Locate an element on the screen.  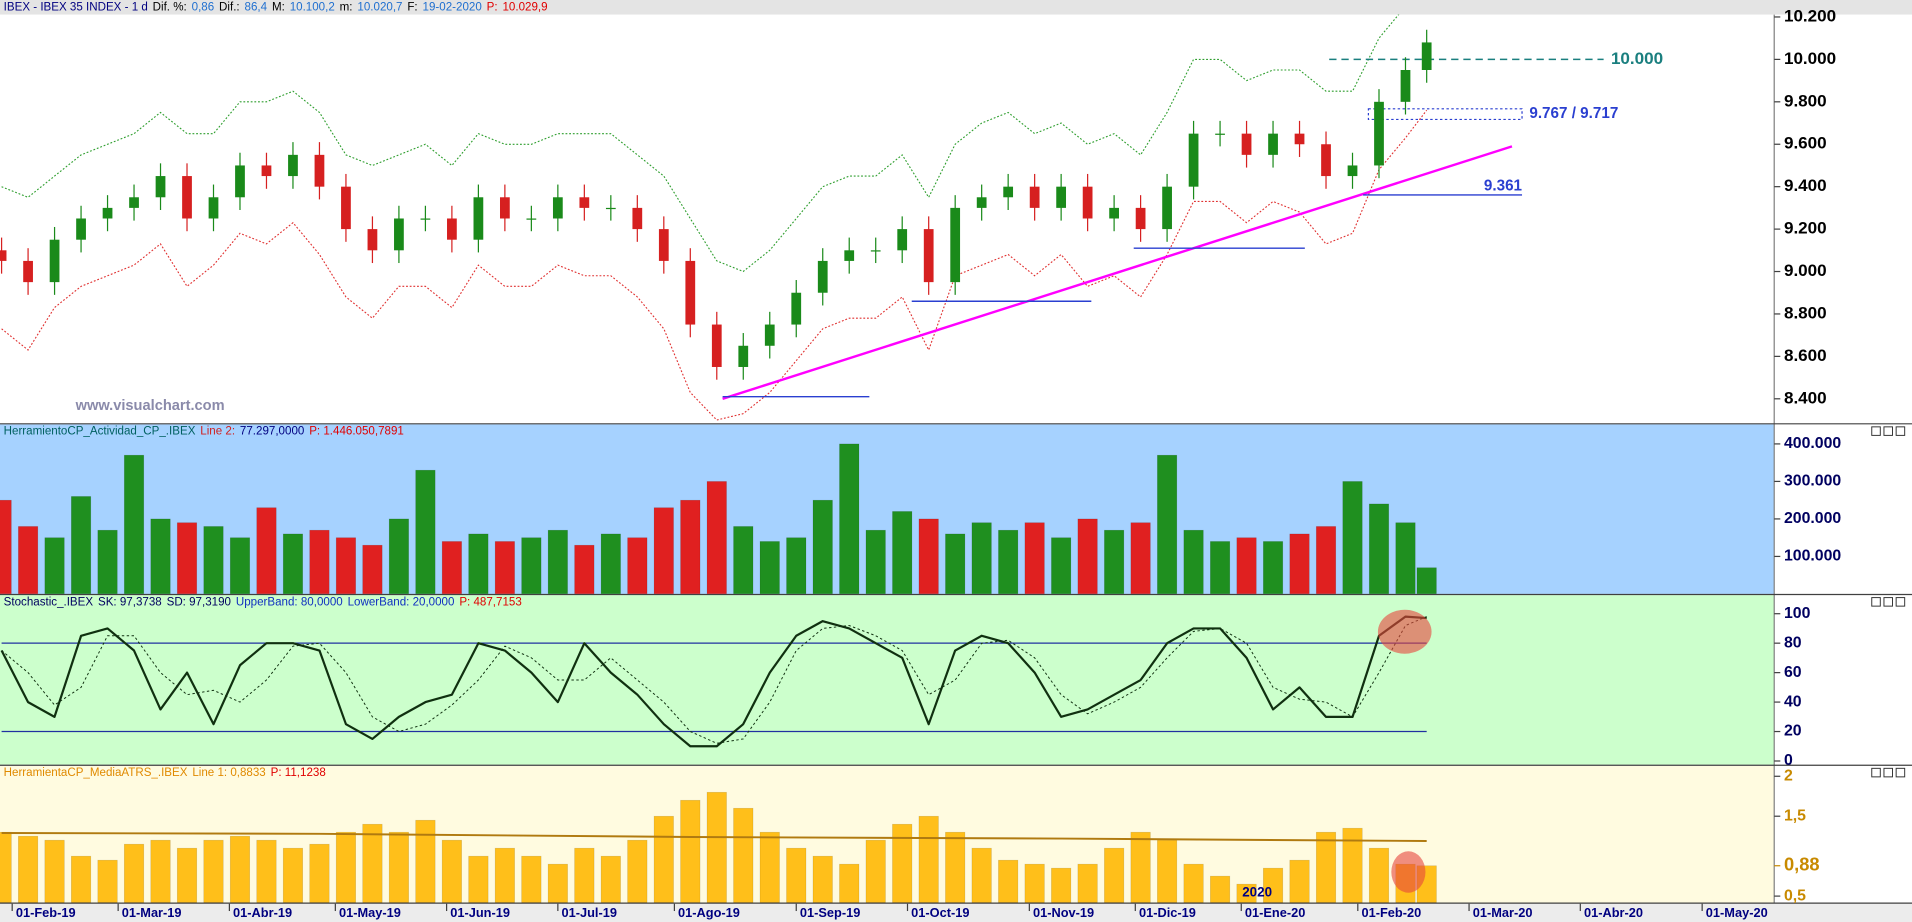
header-part: 10.029,9 is located at coordinates (524, 7).